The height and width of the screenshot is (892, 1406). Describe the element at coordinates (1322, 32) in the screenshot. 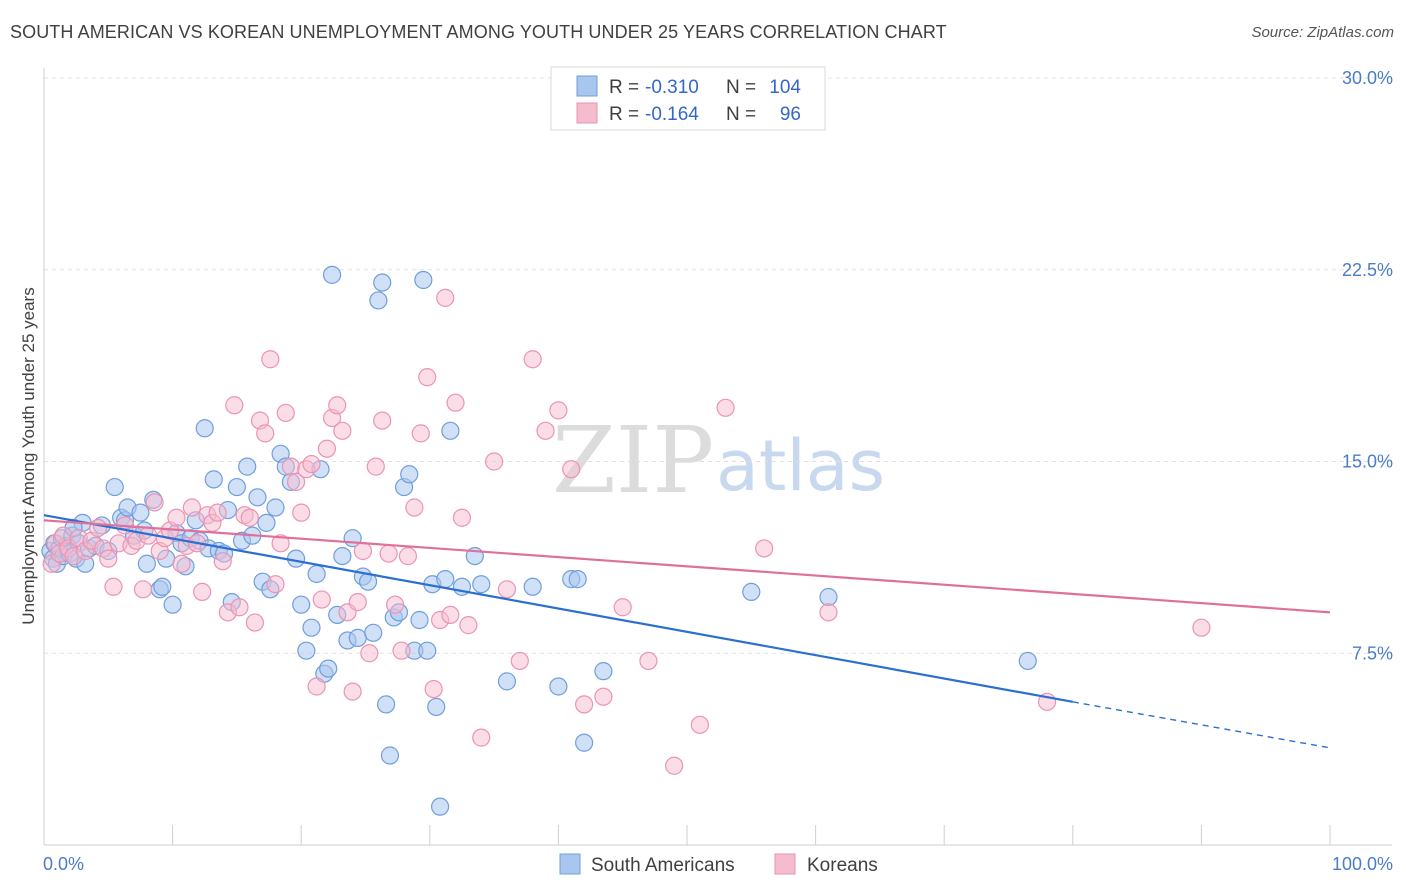

I see `chart-source: Source: ZipAtlas.com` at that location.